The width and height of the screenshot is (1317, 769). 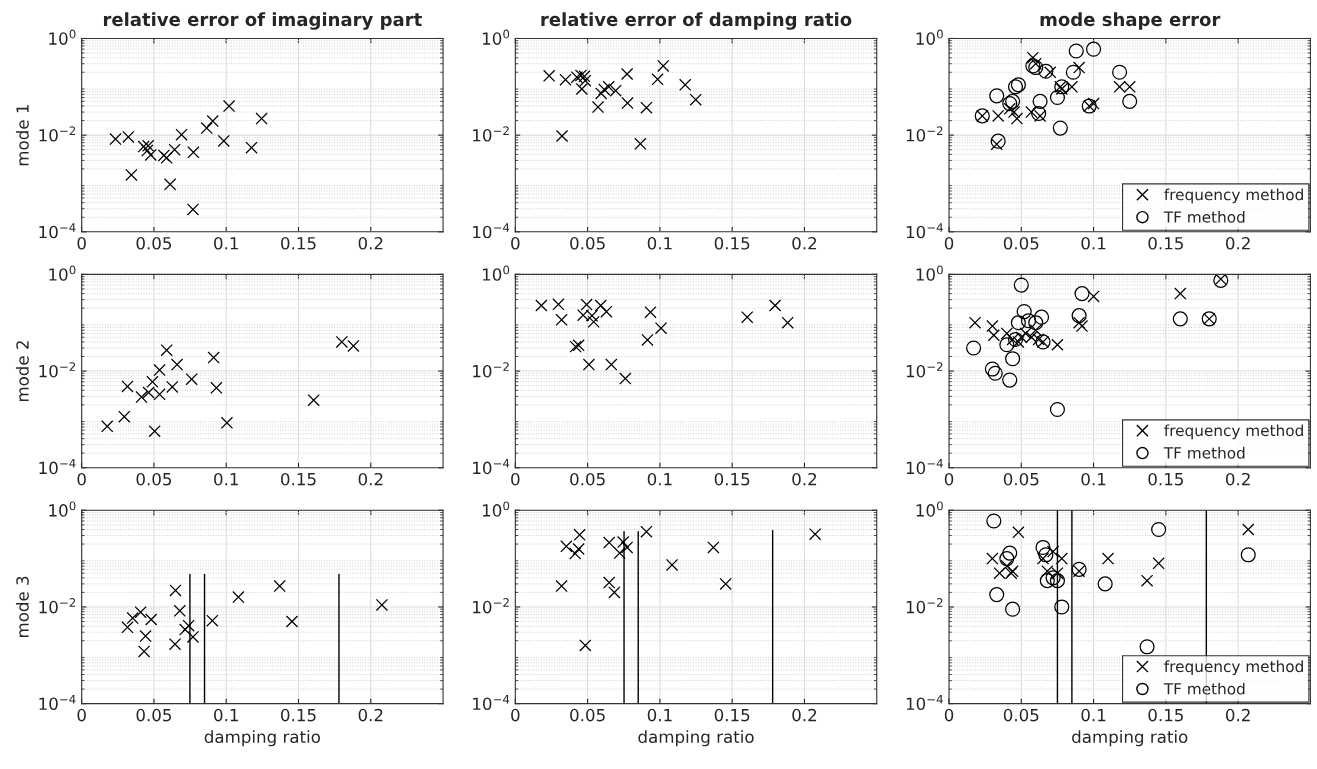 What do you see at coordinates (1130, 21) in the screenshot?
I see `chart-title: mode shape error` at bounding box center [1130, 21].